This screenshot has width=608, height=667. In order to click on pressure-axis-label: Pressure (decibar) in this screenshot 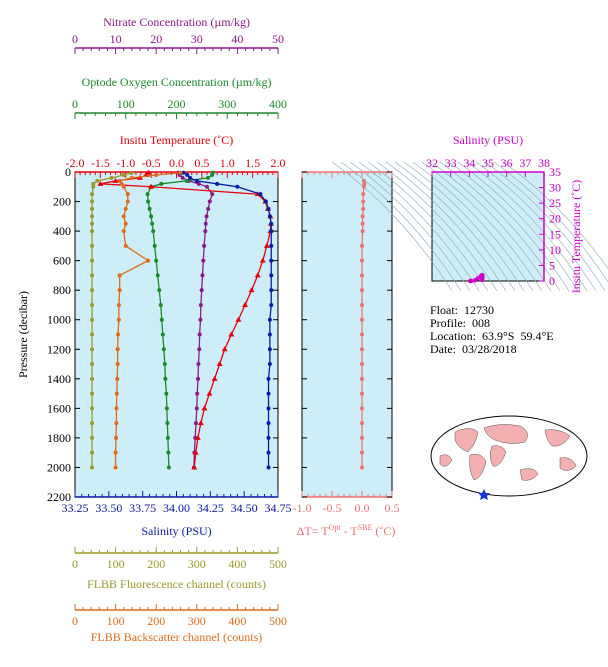, I will do `click(23, 334)`.